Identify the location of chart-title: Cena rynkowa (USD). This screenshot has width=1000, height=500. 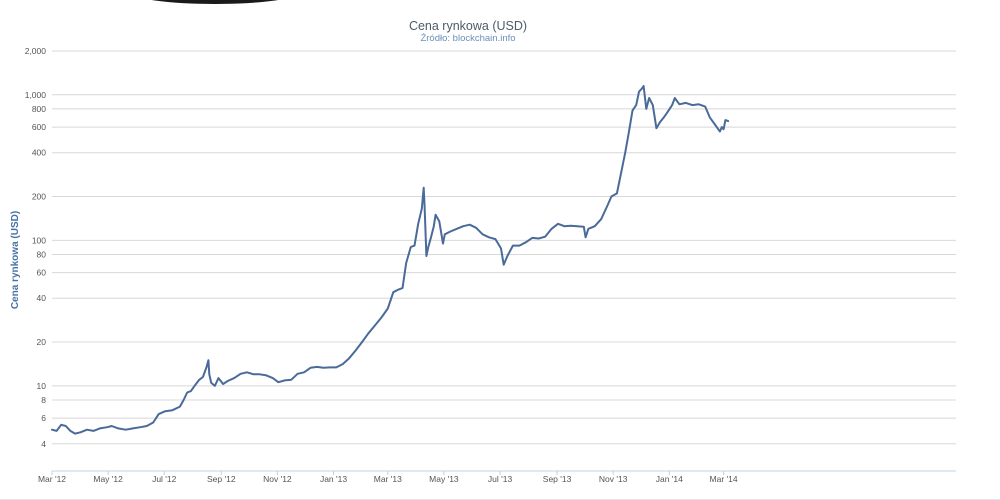
(468, 26).